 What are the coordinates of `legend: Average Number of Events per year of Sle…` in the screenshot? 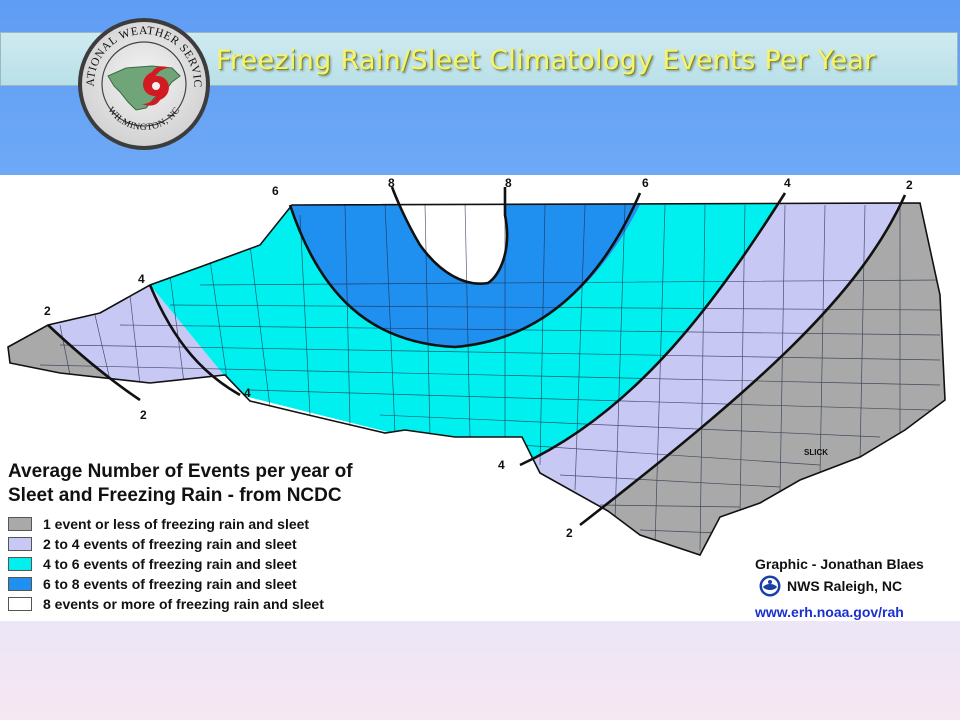 It's located at (228, 537).